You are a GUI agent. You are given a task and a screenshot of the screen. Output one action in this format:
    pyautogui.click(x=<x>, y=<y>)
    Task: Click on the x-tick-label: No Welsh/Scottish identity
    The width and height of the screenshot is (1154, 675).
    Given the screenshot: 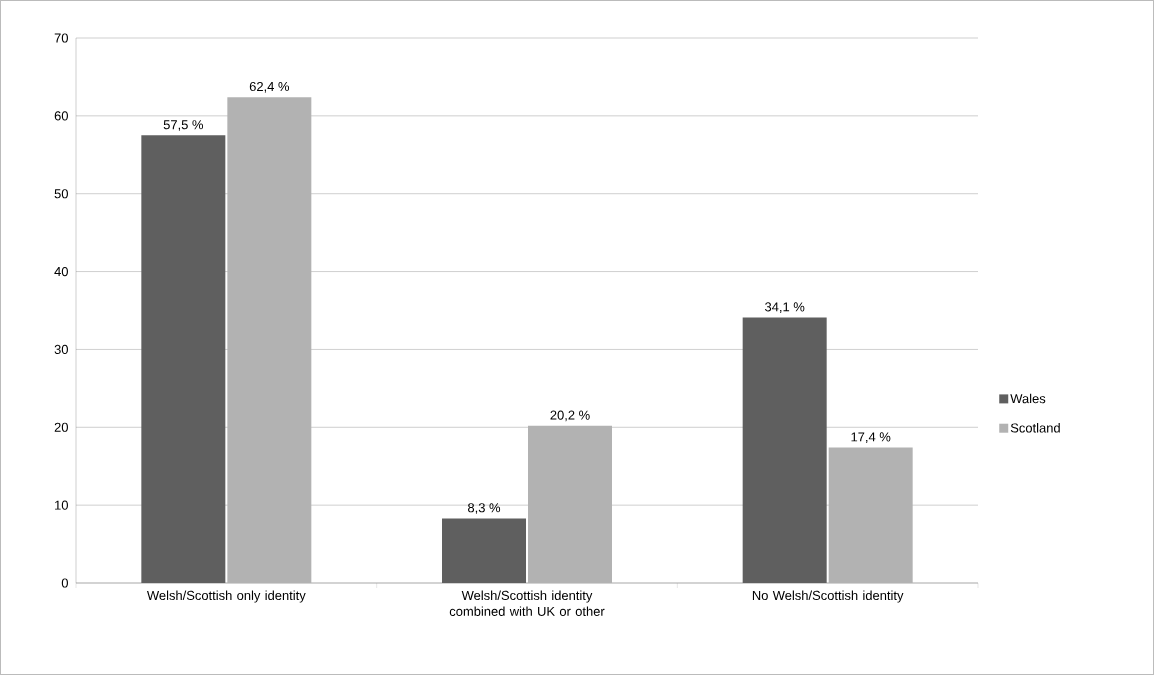 What is the action you would take?
    pyautogui.click(x=828, y=596)
    